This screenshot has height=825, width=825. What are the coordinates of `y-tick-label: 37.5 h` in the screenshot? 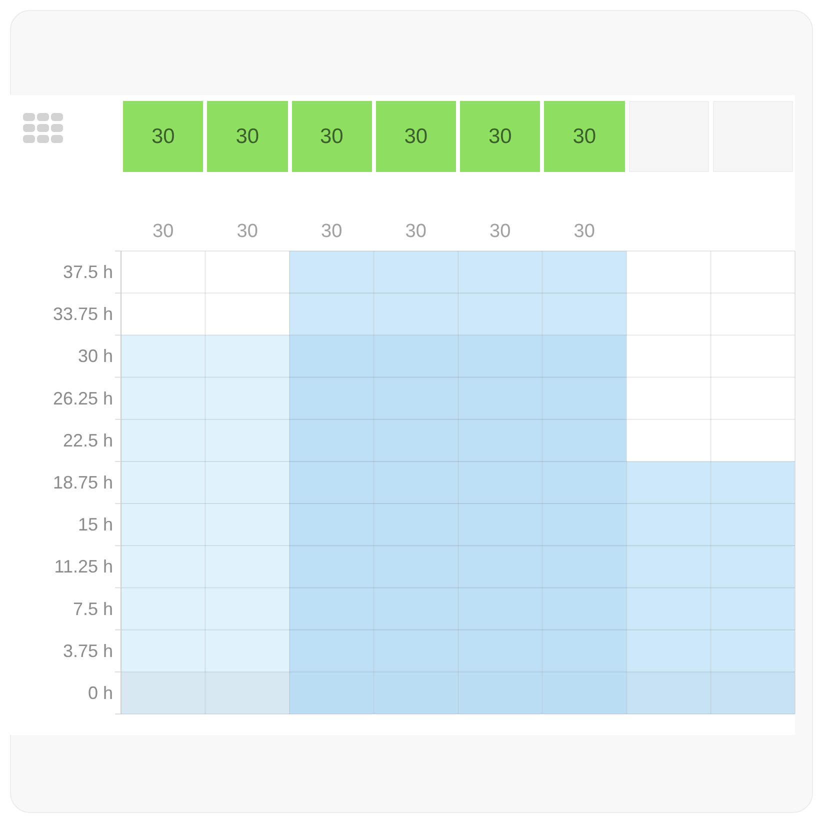 It's located at (87, 272).